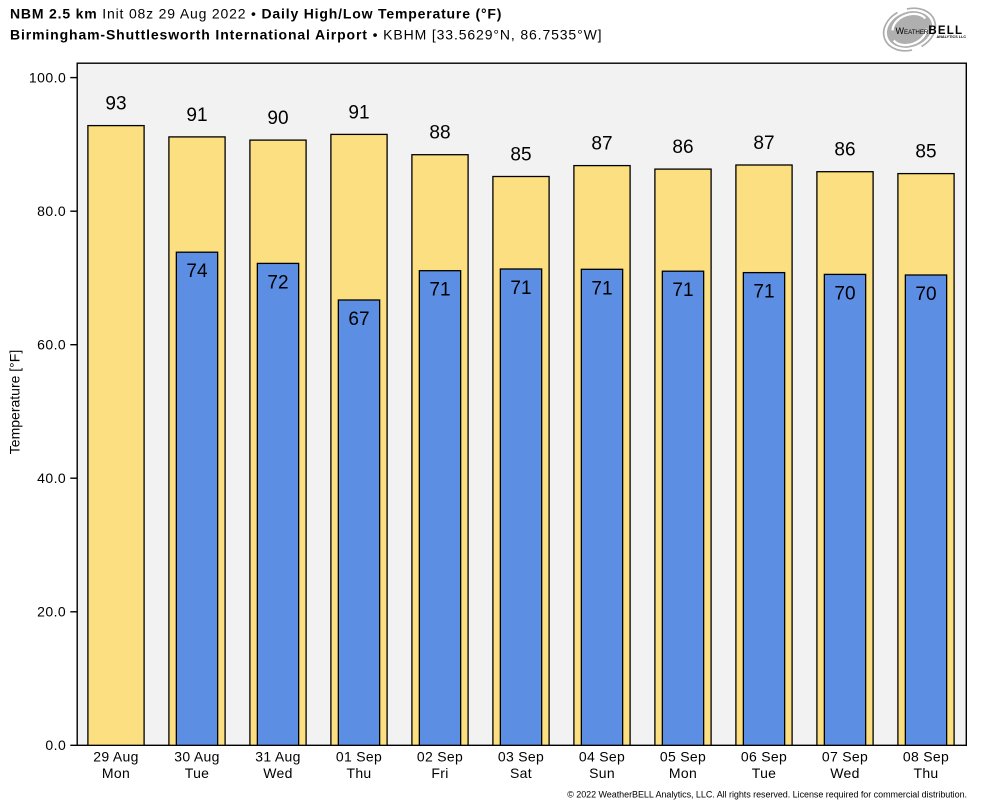 The width and height of the screenshot is (984, 808). What do you see at coordinates (196, 757) in the screenshot?
I see `svg-text: 30 Aug` at bounding box center [196, 757].